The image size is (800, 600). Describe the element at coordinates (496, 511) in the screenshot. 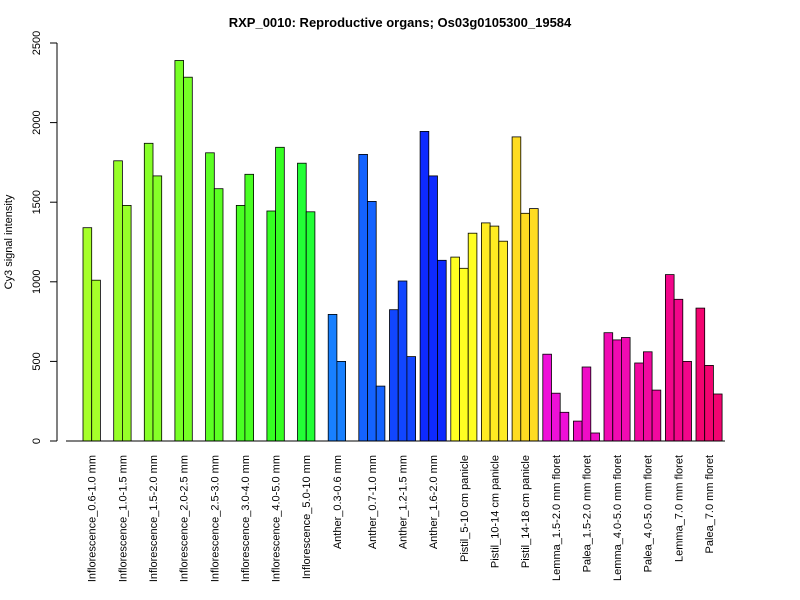

I see `x-category-label: Pistil_10-14 cm panicle` at that location.